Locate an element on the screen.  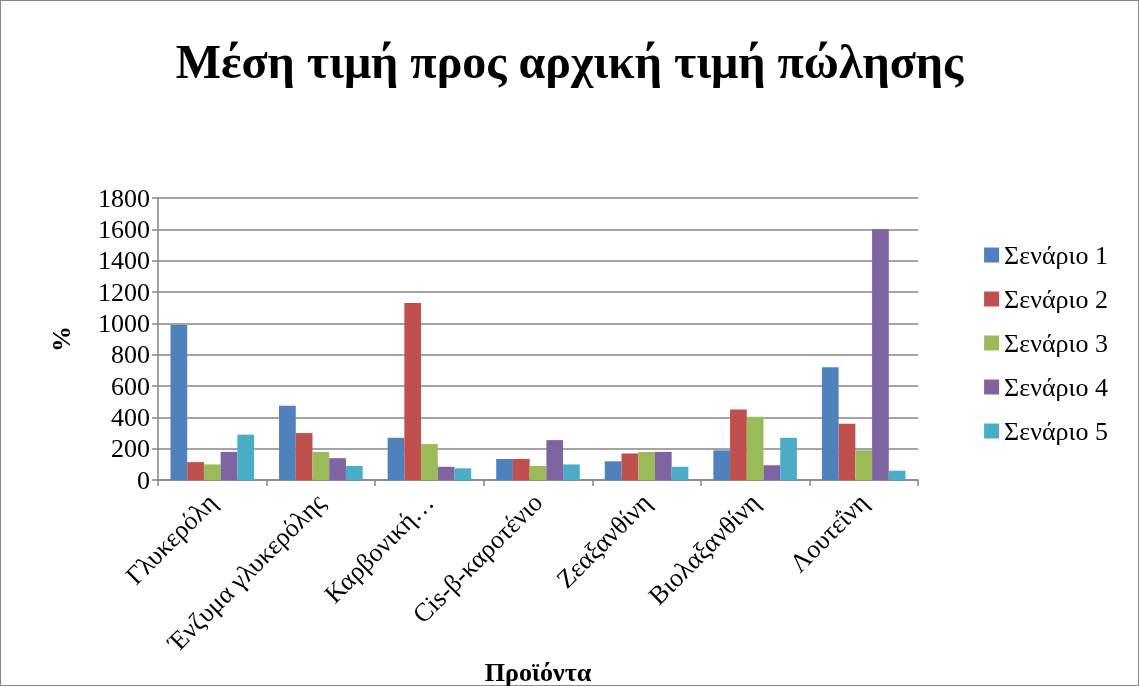
chart-title: Μέση τιμή προς αρχική τιμή πώλησης is located at coordinates (570, 61).